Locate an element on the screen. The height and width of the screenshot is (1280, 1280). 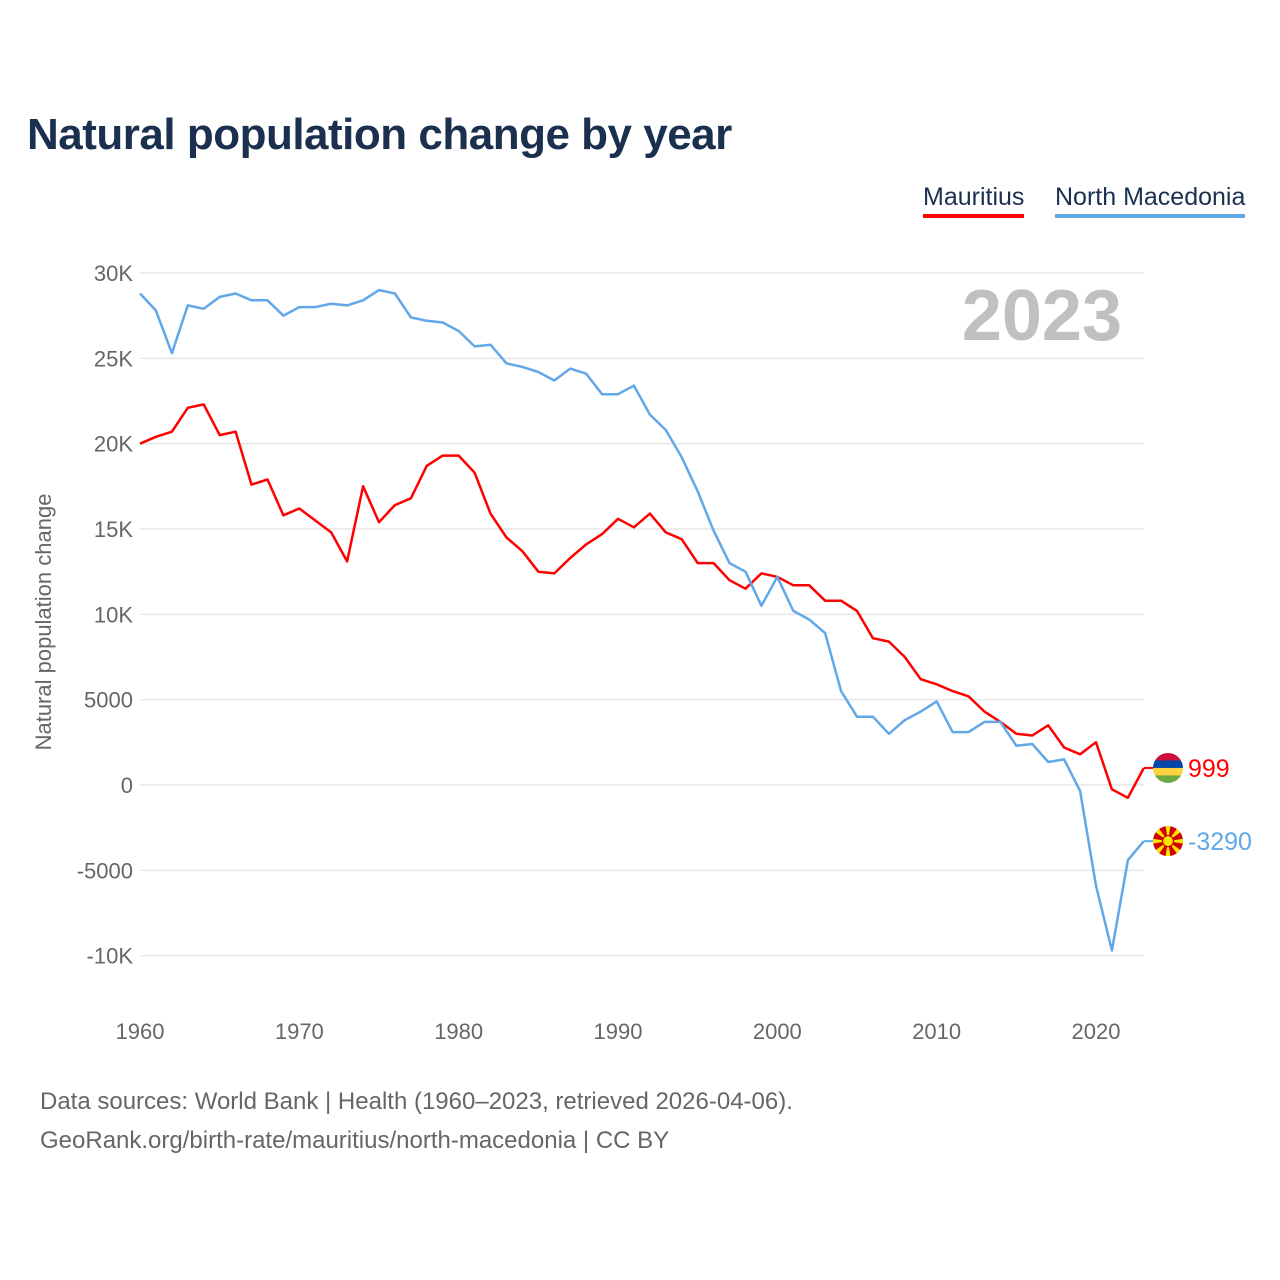
end-value-label: 999 is located at coordinates (1209, 769).